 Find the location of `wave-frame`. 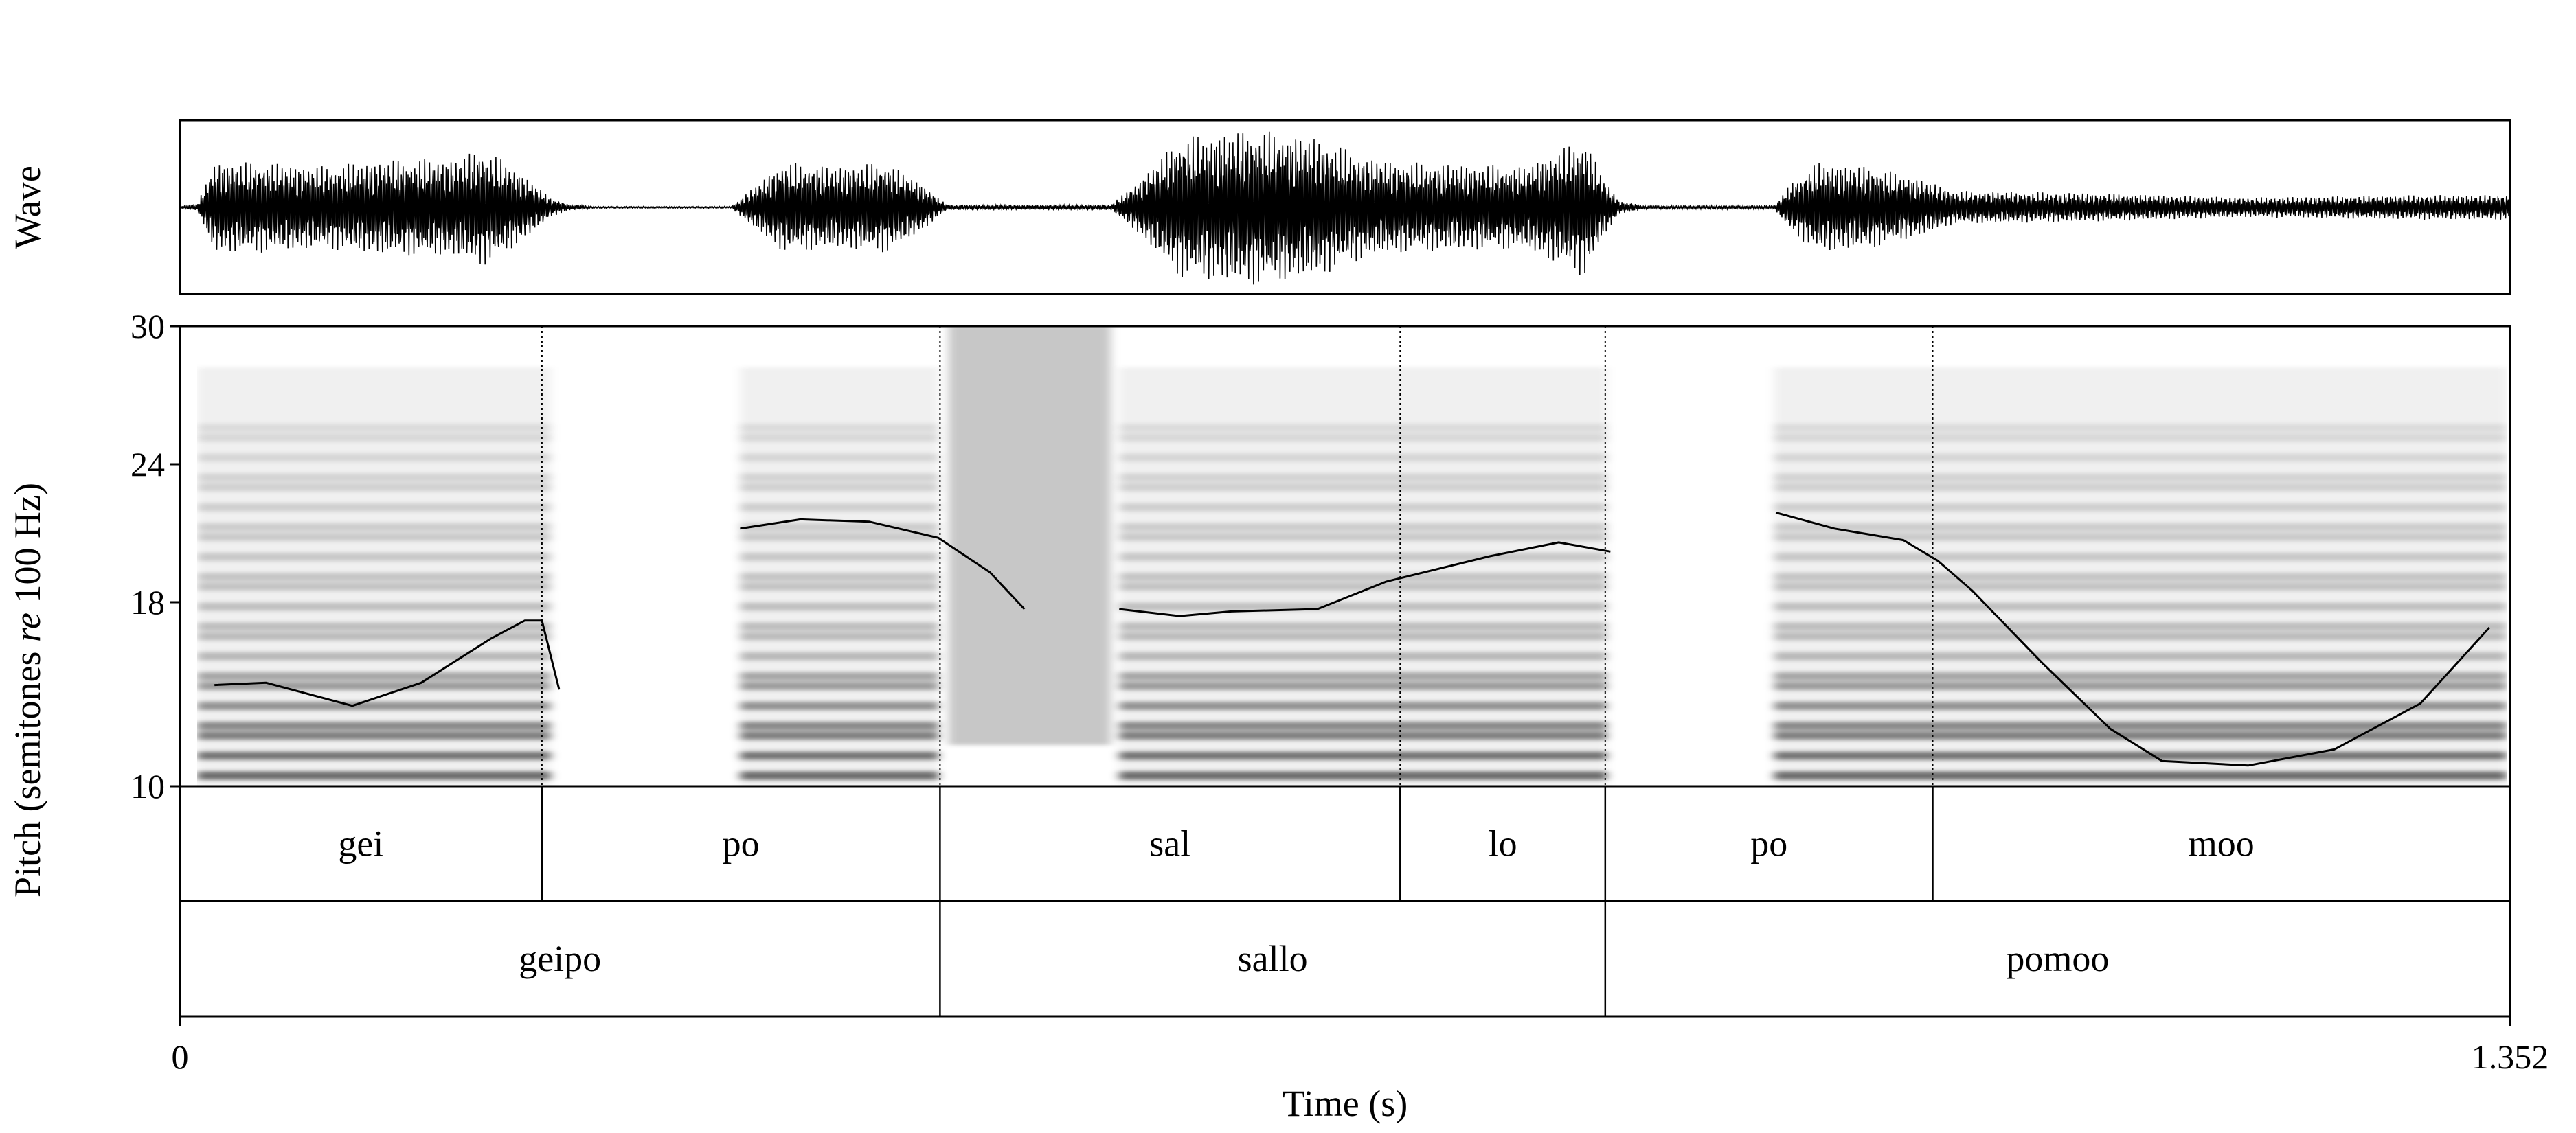

wave-frame is located at coordinates (1345, 207).